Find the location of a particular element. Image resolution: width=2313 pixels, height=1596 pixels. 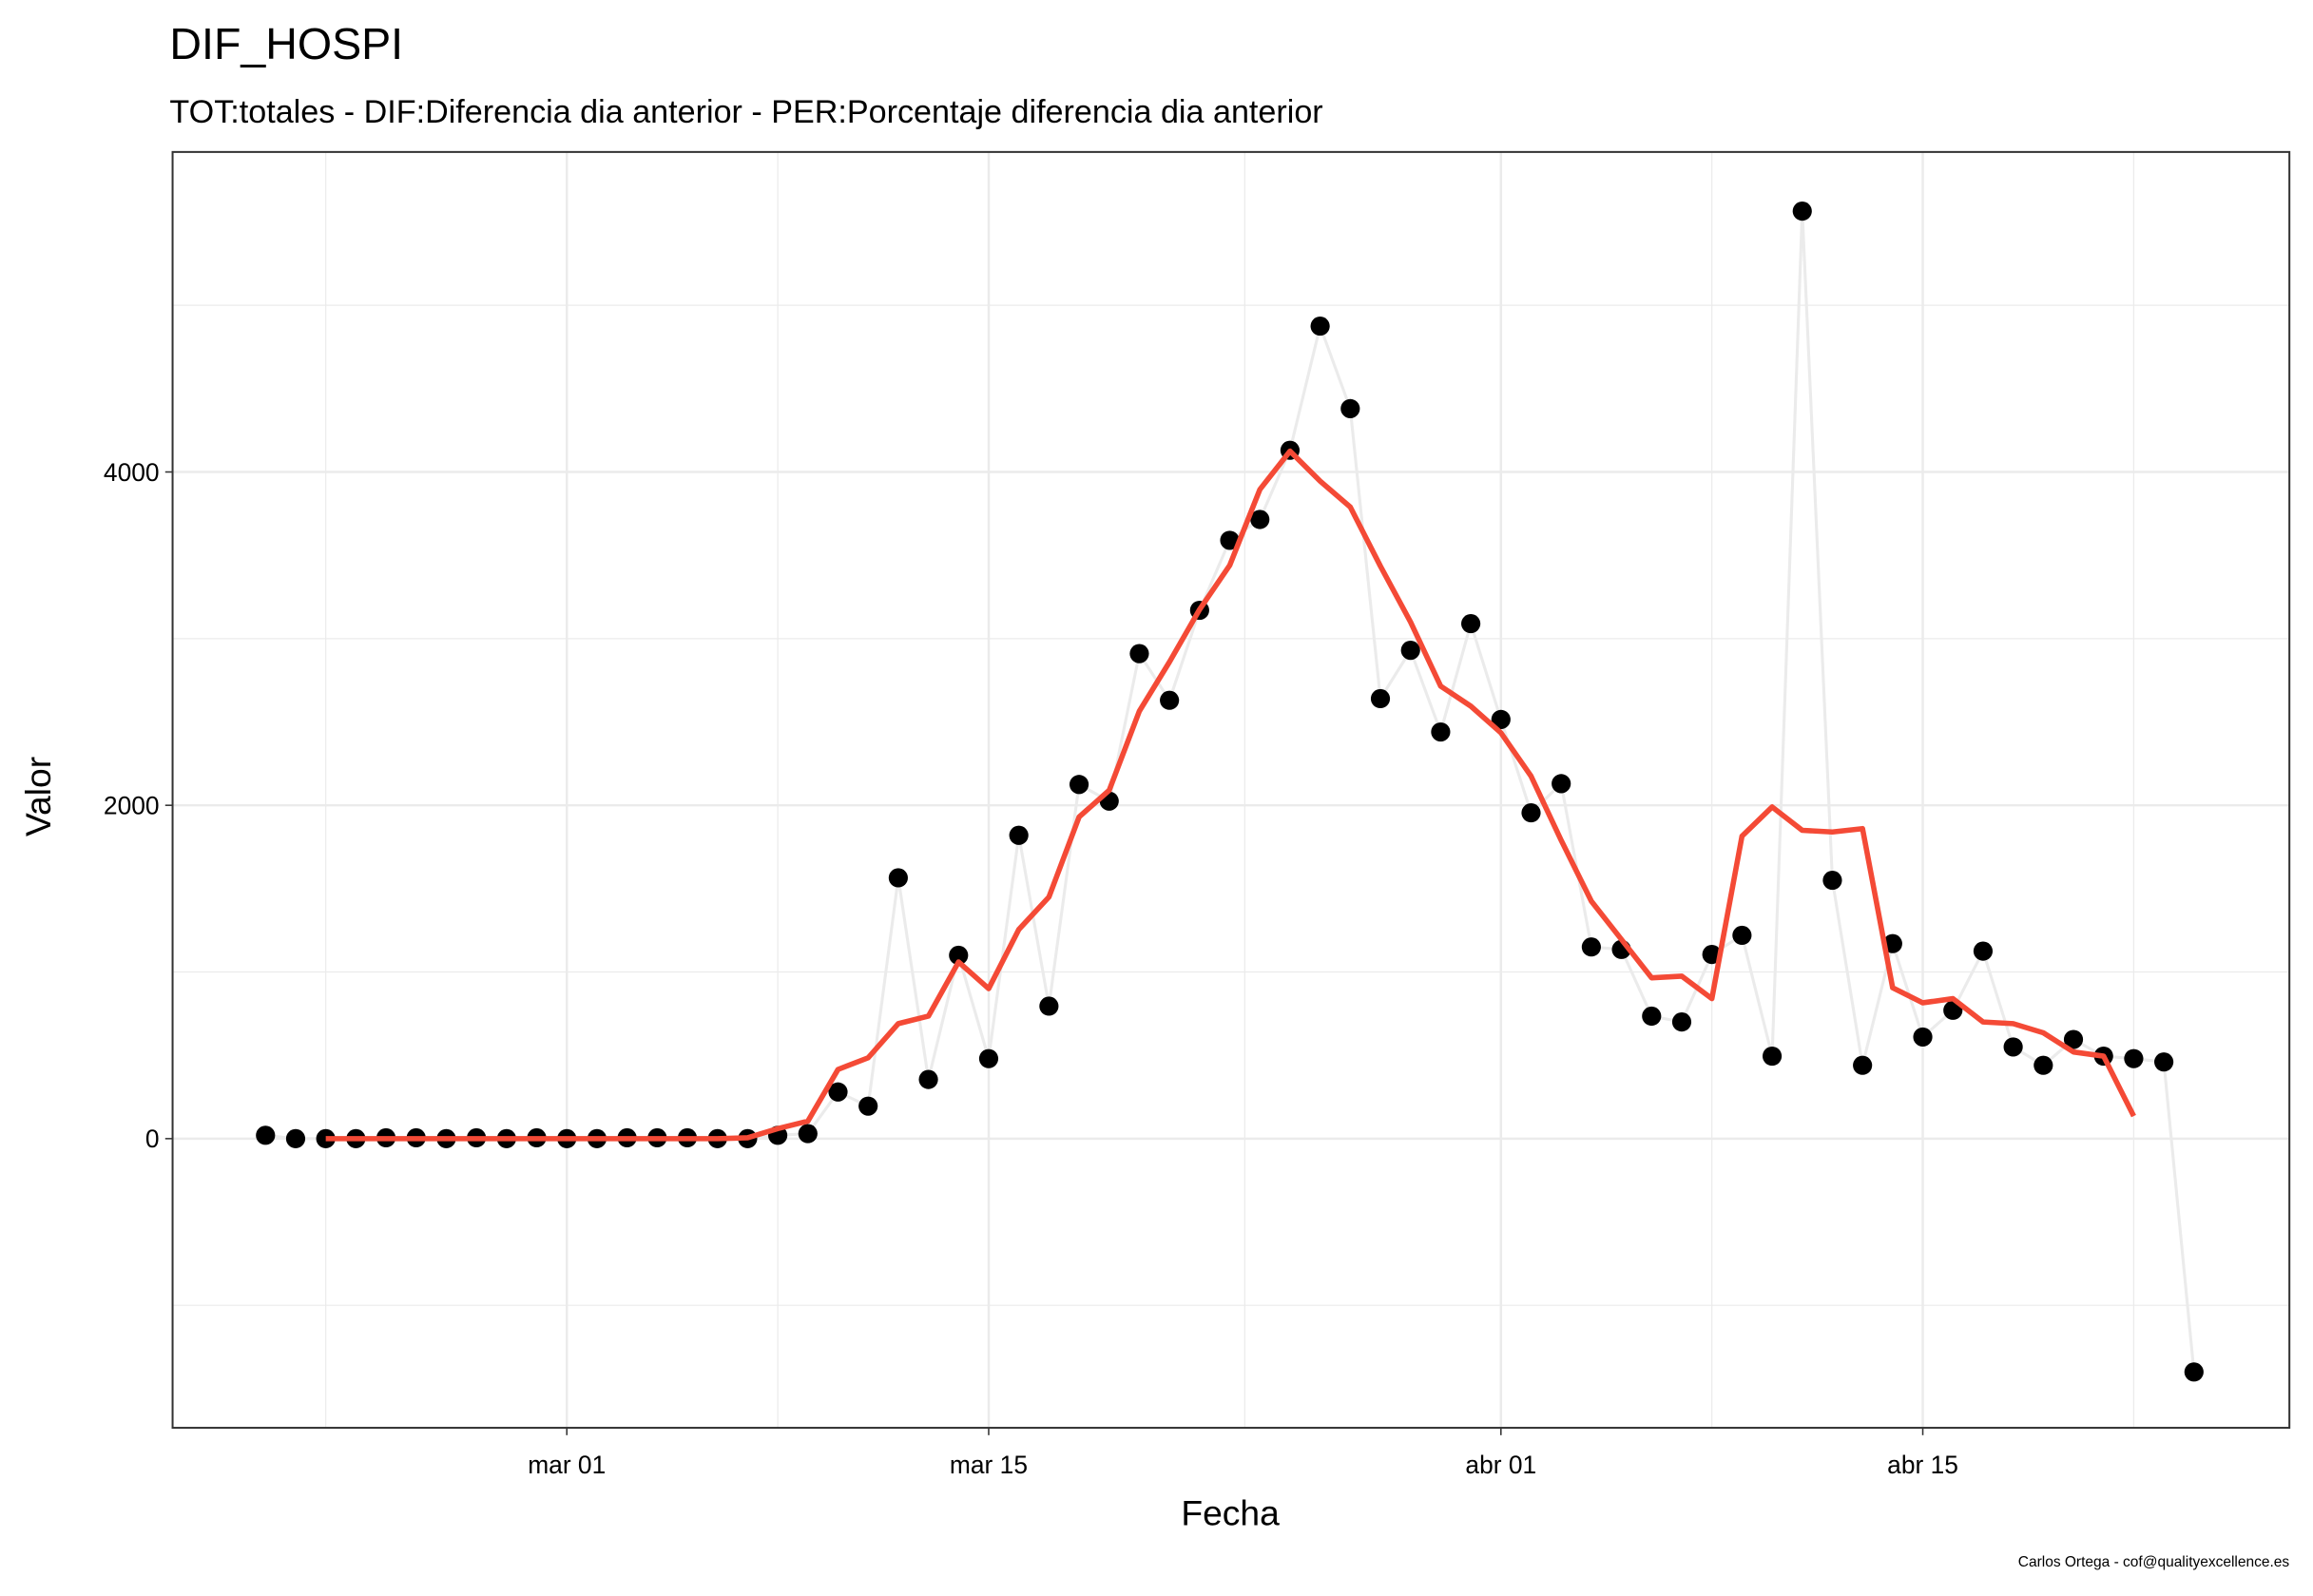

x-tick-label: mar 01 is located at coordinates (567, 1465).